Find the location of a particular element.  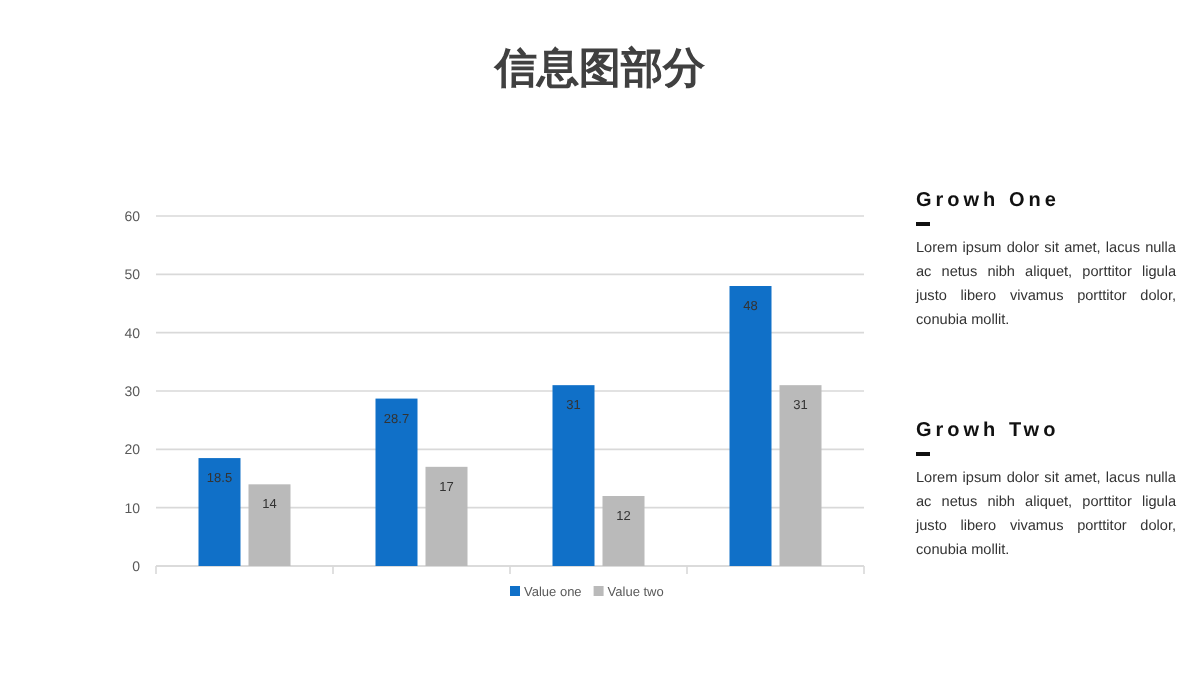

text: Growh Two is located at coordinates (989, 431).